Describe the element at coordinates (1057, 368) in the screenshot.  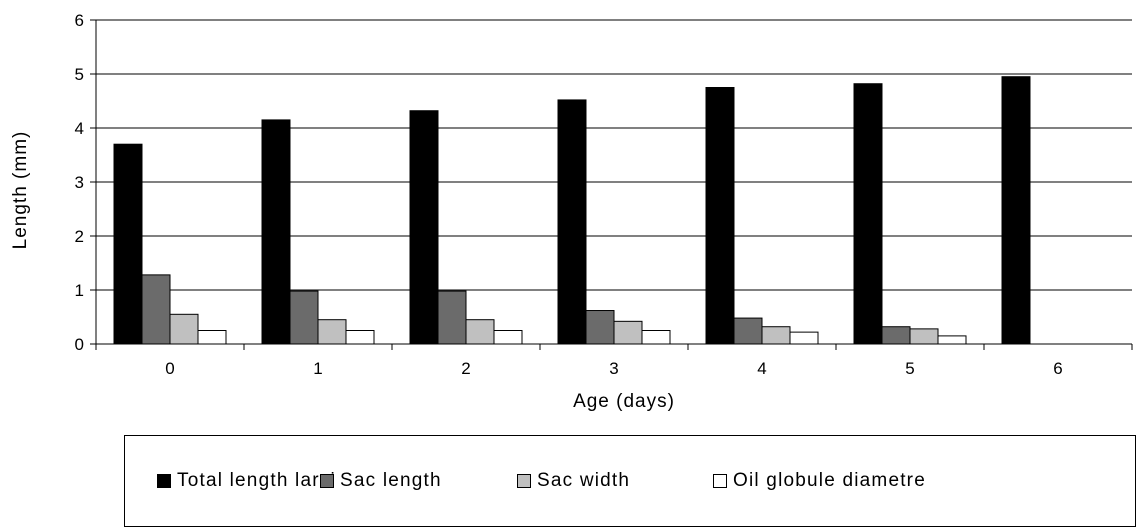
I see `x-tick-label: 6` at that location.